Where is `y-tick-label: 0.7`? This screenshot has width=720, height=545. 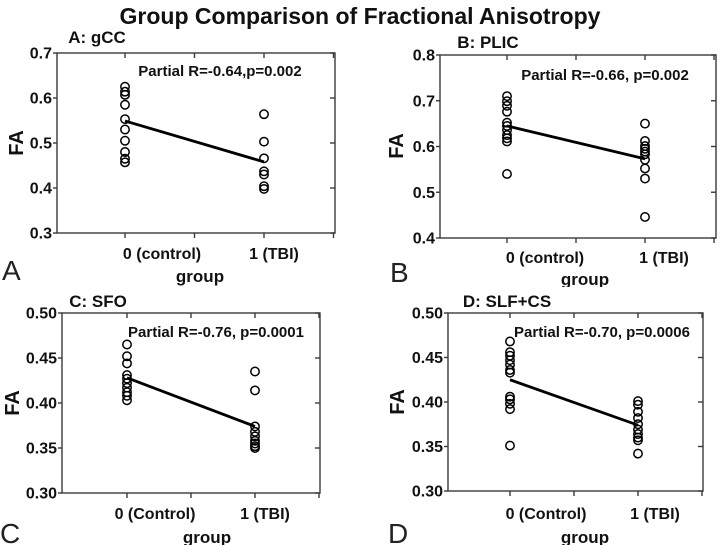 y-tick-label: 0.7 is located at coordinates (424, 101).